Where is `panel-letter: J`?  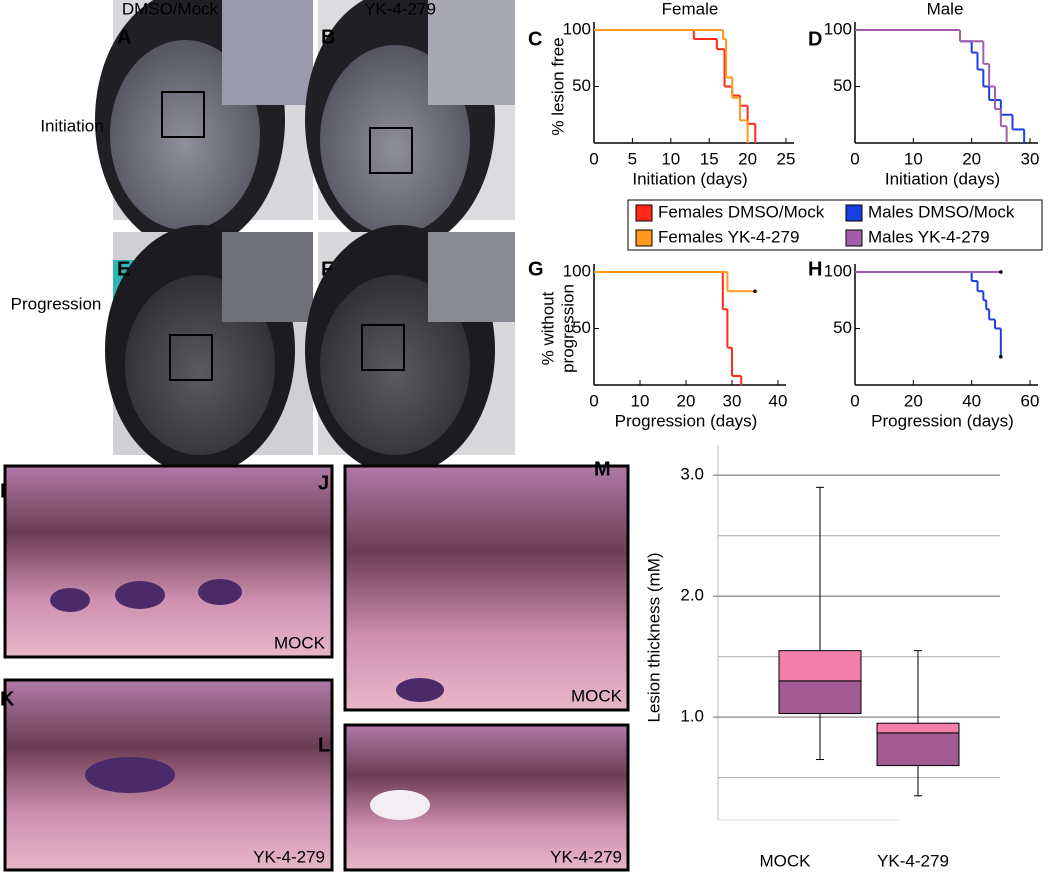 panel-letter: J is located at coordinates (323, 483).